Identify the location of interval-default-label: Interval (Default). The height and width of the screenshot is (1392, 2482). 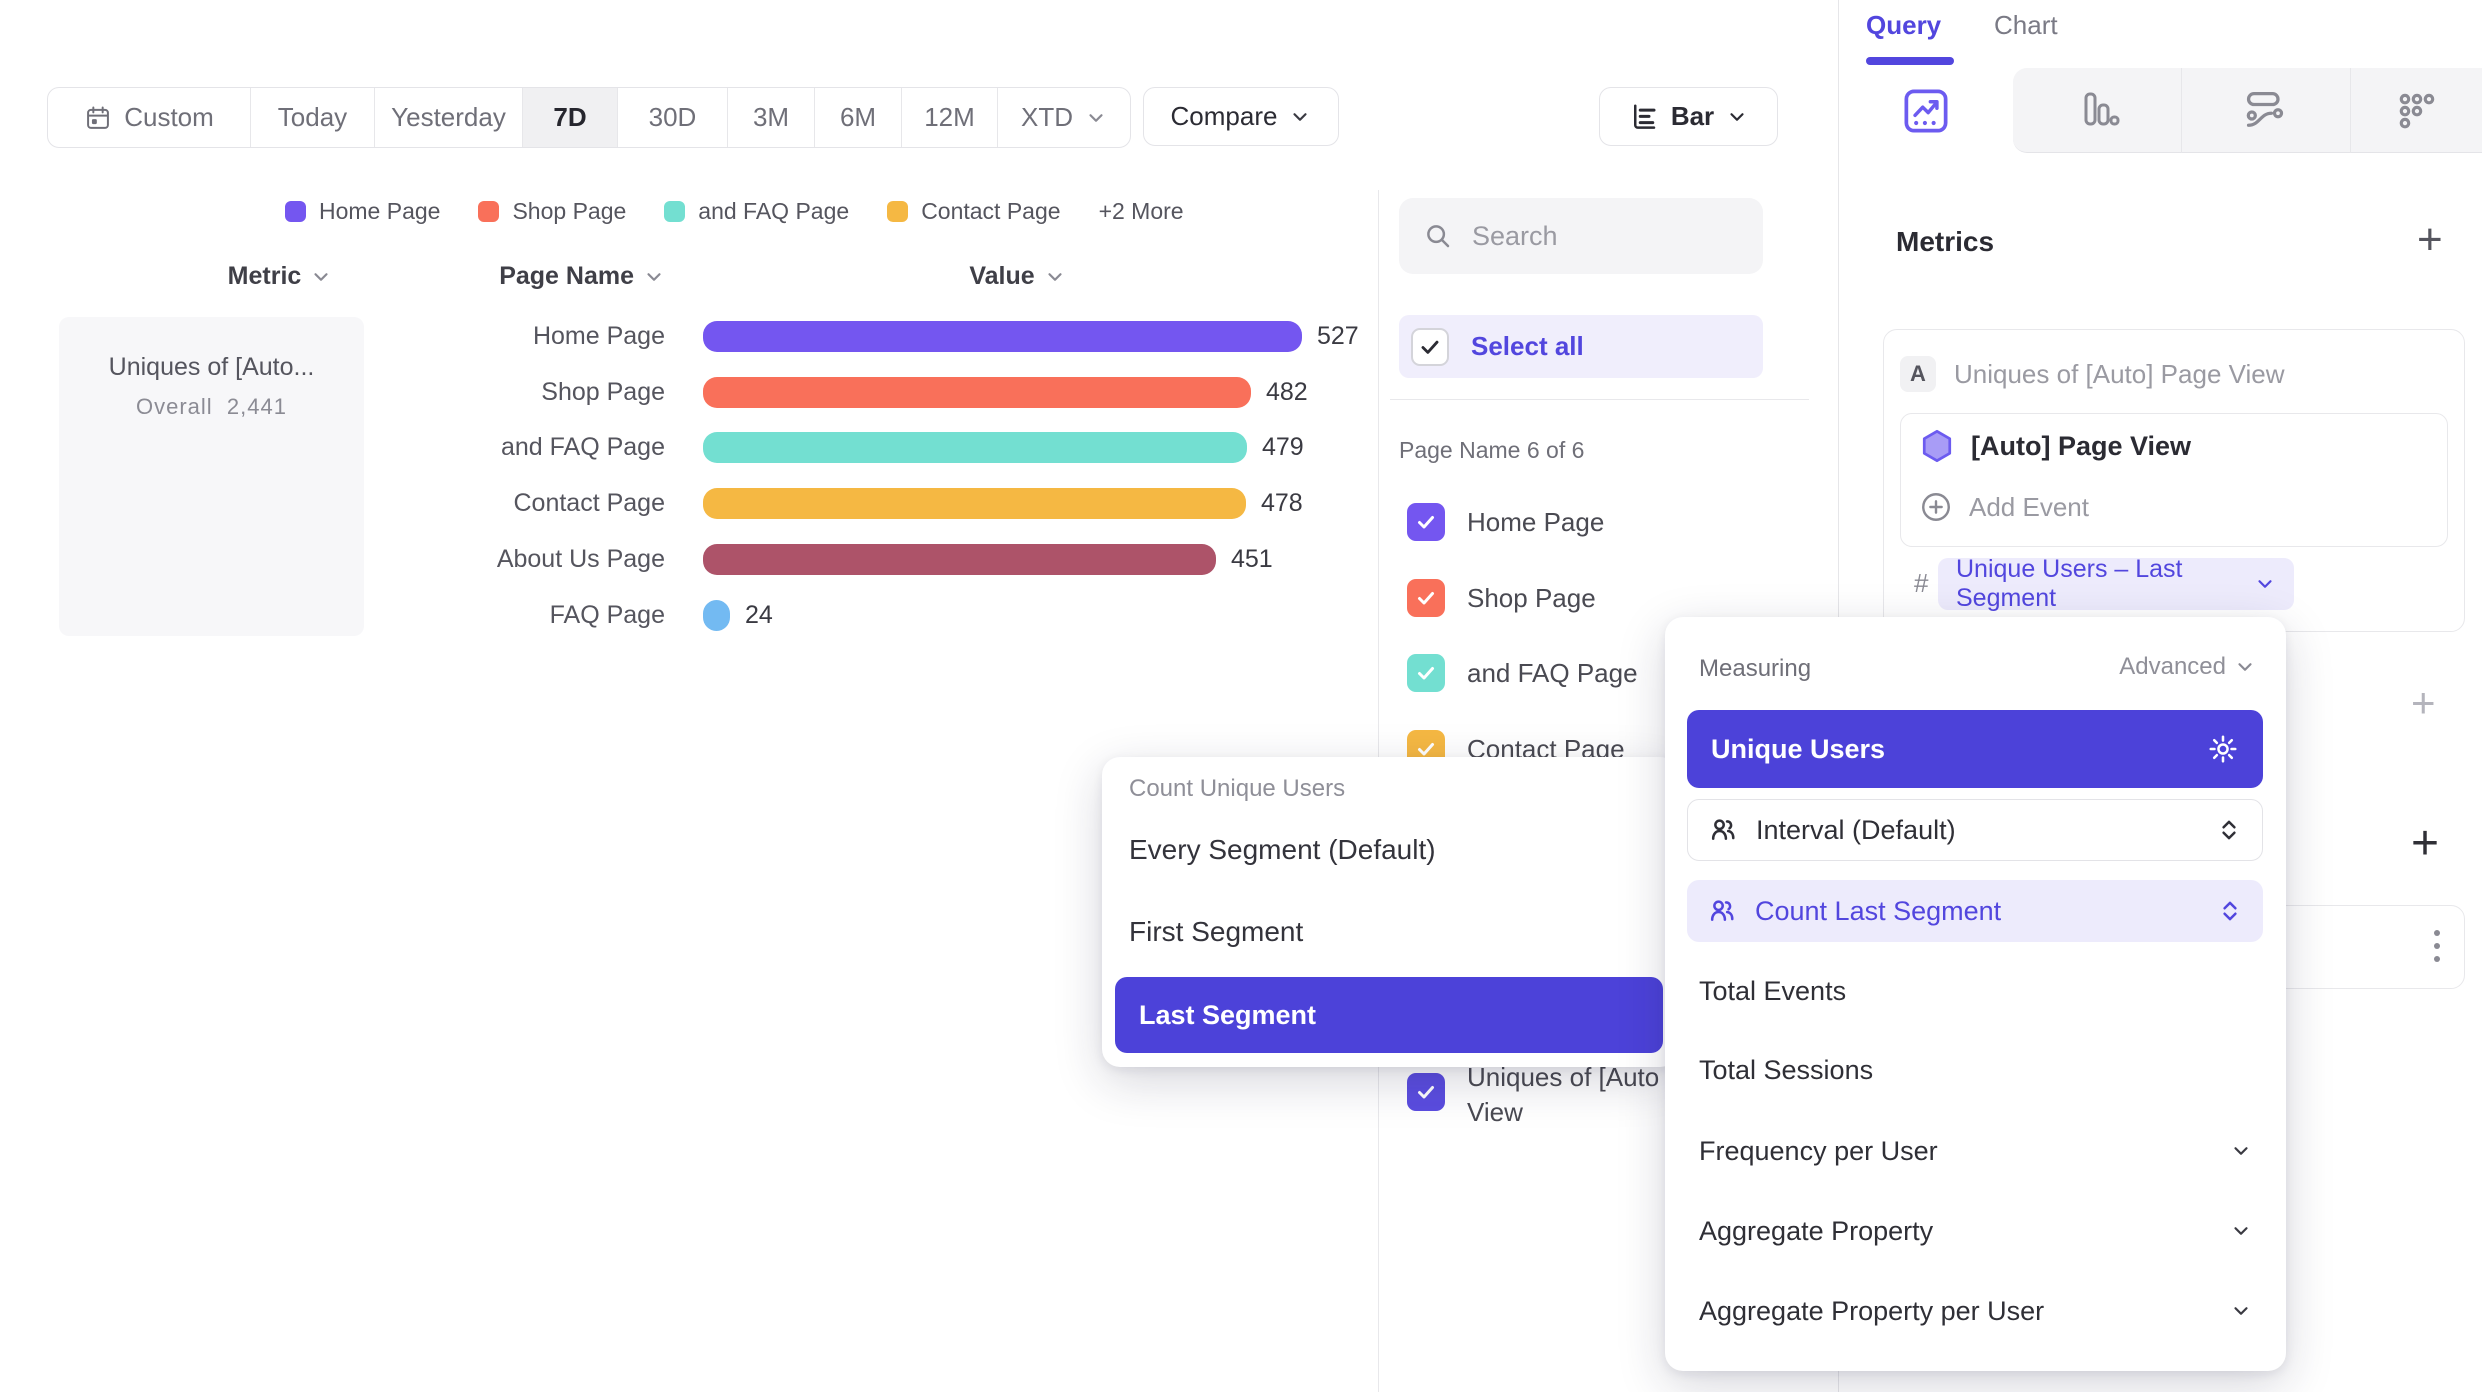
(1856, 829).